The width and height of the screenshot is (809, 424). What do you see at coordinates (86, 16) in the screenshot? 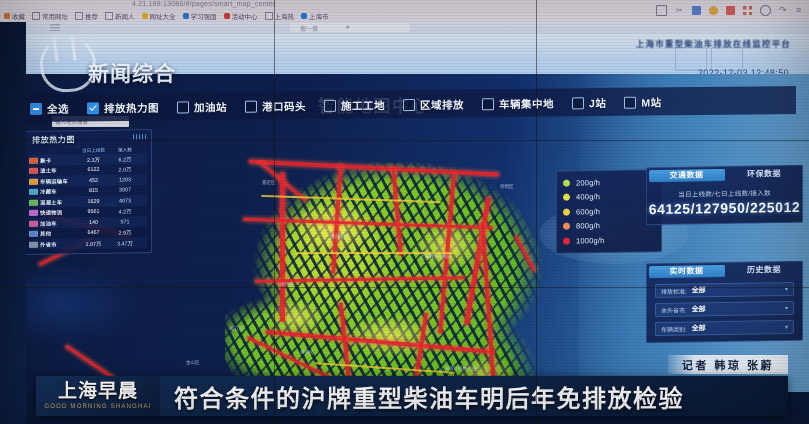
I see `bookmark-item: 推荐` at bounding box center [86, 16].